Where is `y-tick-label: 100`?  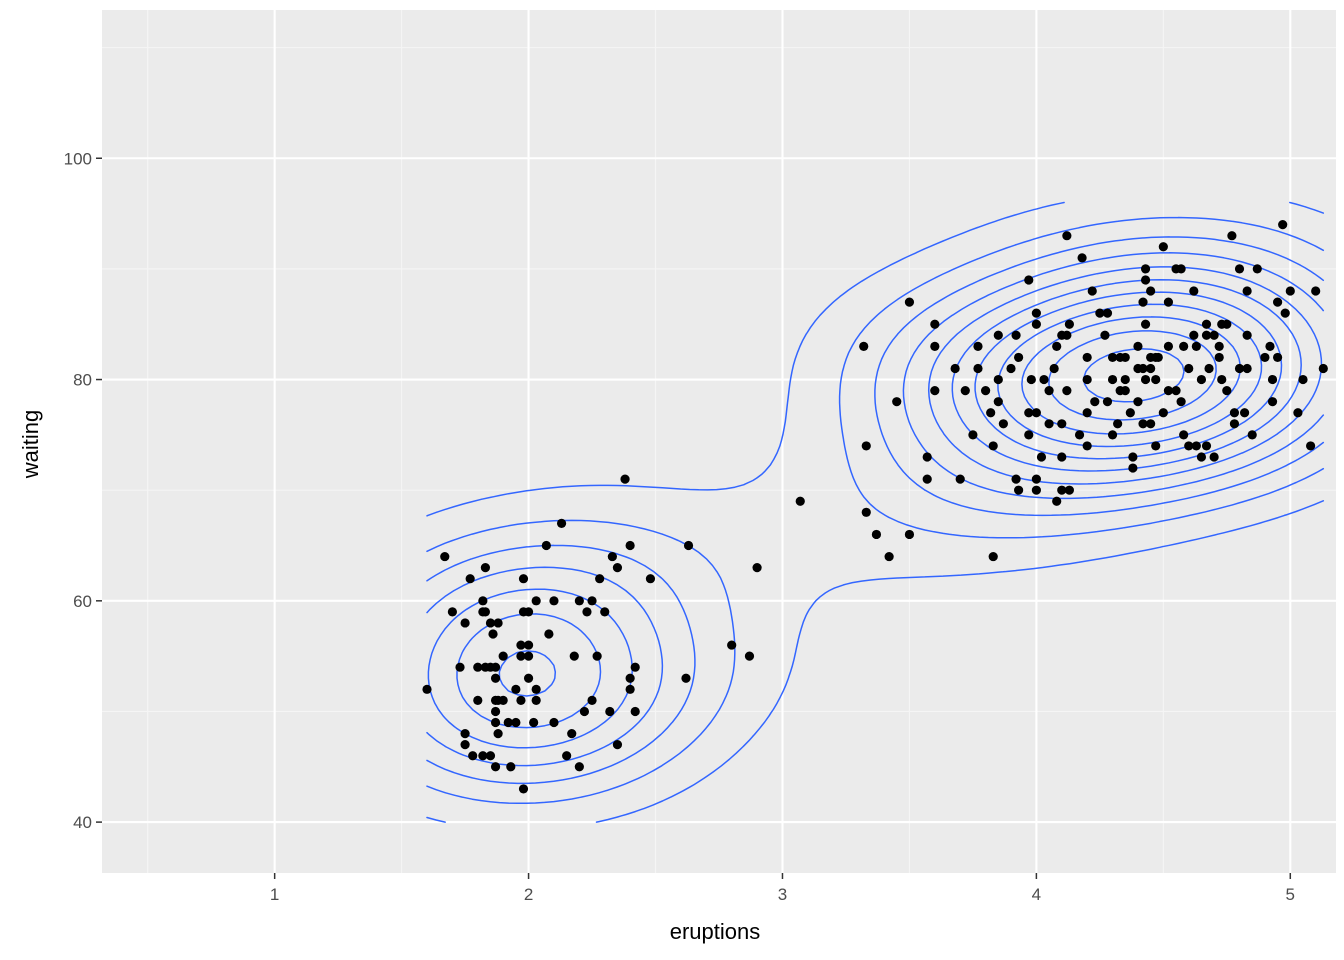 y-tick-label: 100 is located at coordinates (78, 158).